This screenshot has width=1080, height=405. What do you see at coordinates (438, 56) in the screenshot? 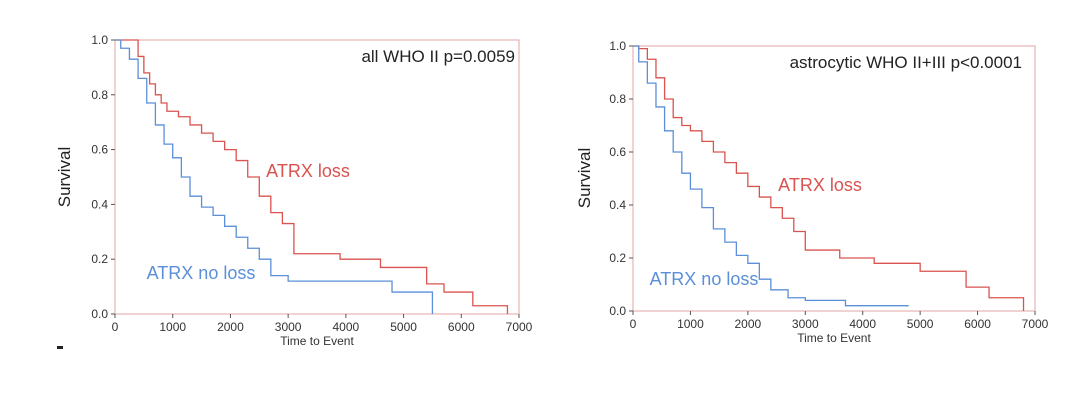
I see `chart-title: all WHO II p=0.0059` at bounding box center [438, 56].